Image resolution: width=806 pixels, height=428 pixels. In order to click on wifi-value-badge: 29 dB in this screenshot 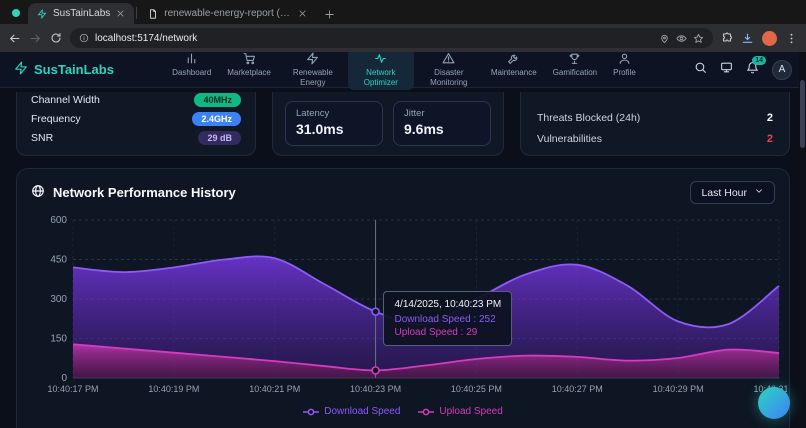, I will do `click(219, 138)`.